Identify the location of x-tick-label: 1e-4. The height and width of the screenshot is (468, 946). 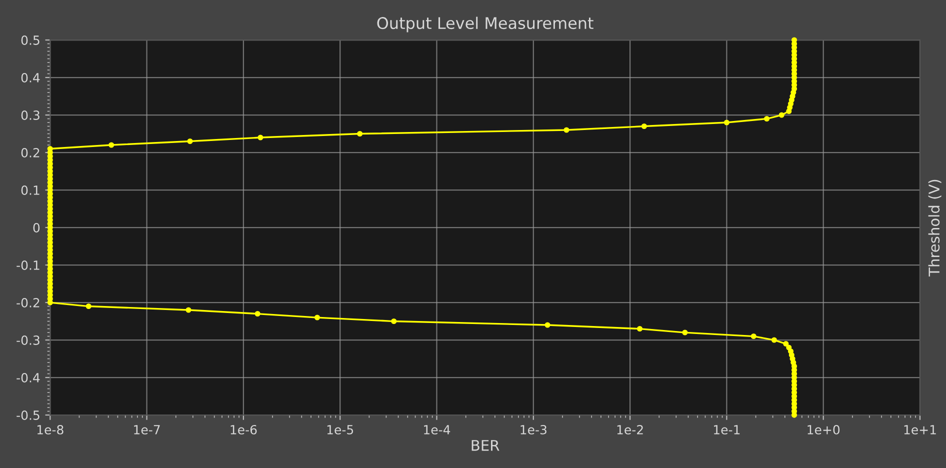
(437, 429).